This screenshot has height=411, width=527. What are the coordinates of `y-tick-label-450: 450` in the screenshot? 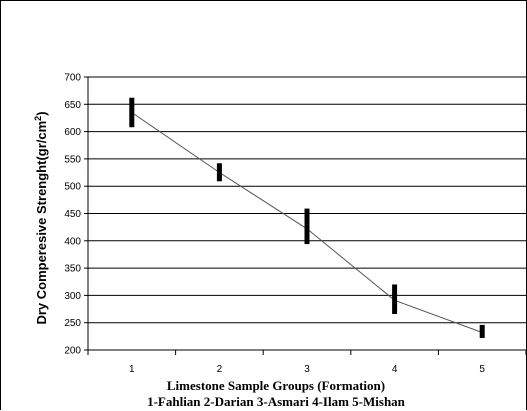 It's located at (72, 214).